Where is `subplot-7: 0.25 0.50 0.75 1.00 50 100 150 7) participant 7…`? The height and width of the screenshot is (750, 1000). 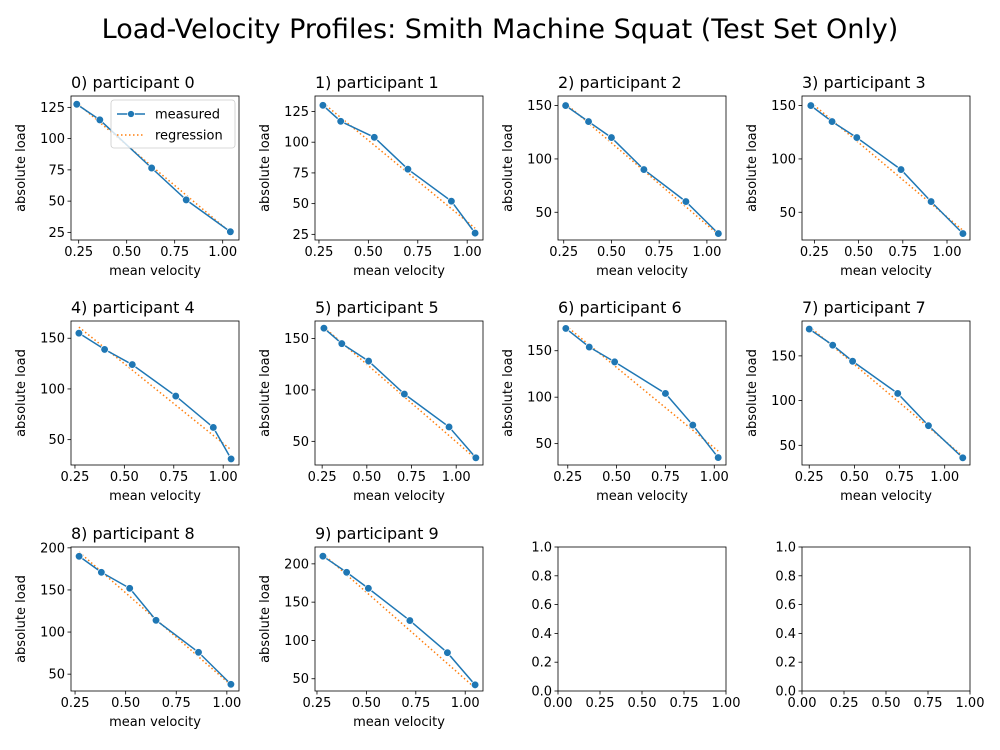
subplot-7: 0.25 0.50 0.75 1.00 50 100 150 7) participant 7… is located at coordinates (858, 401).